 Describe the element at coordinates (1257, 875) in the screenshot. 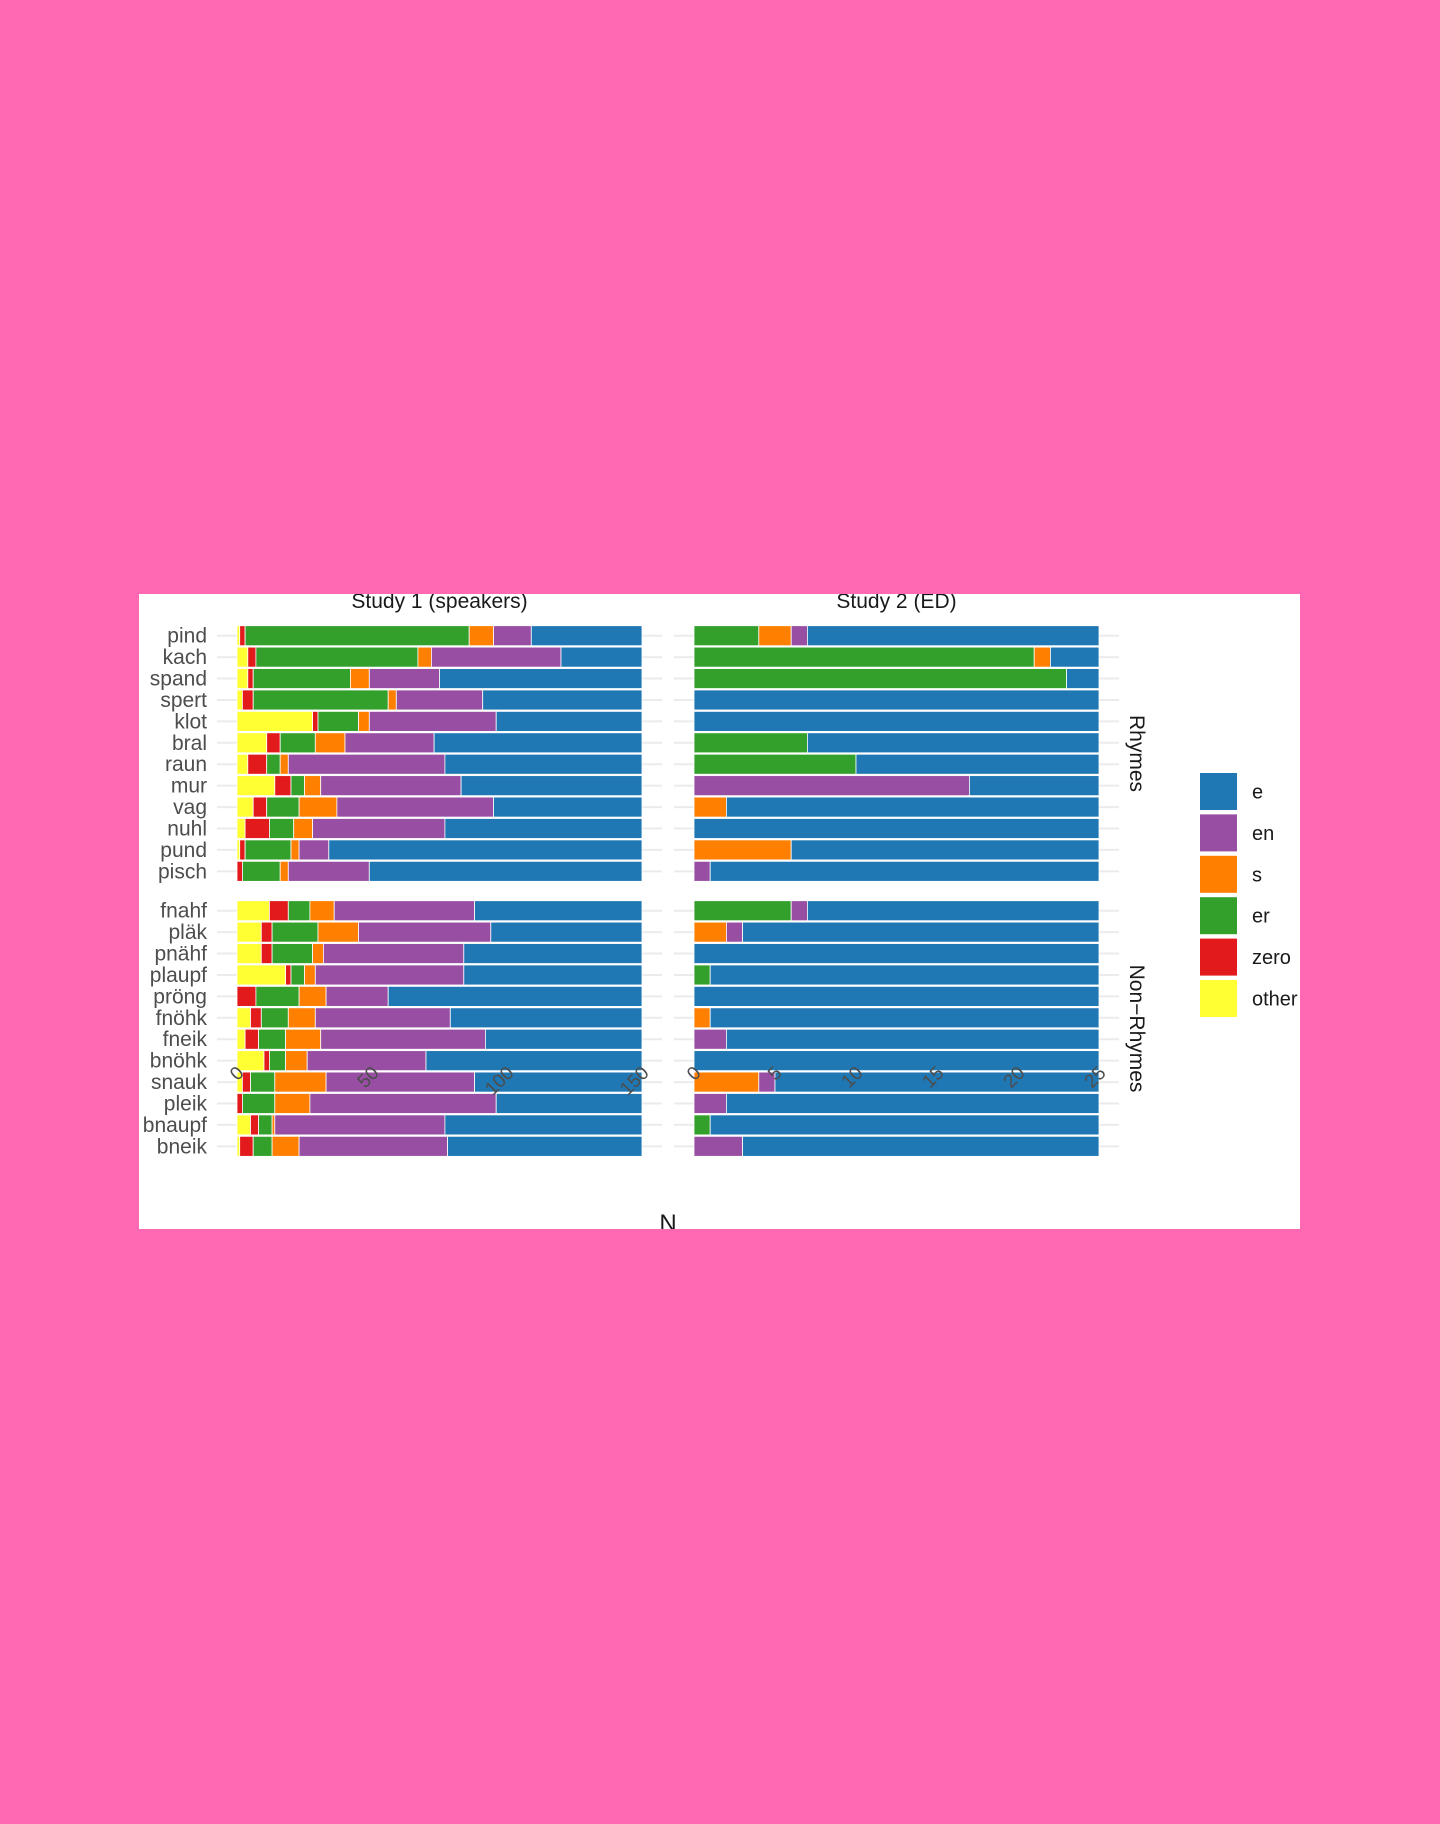

I see `legend-label: s` at that location.